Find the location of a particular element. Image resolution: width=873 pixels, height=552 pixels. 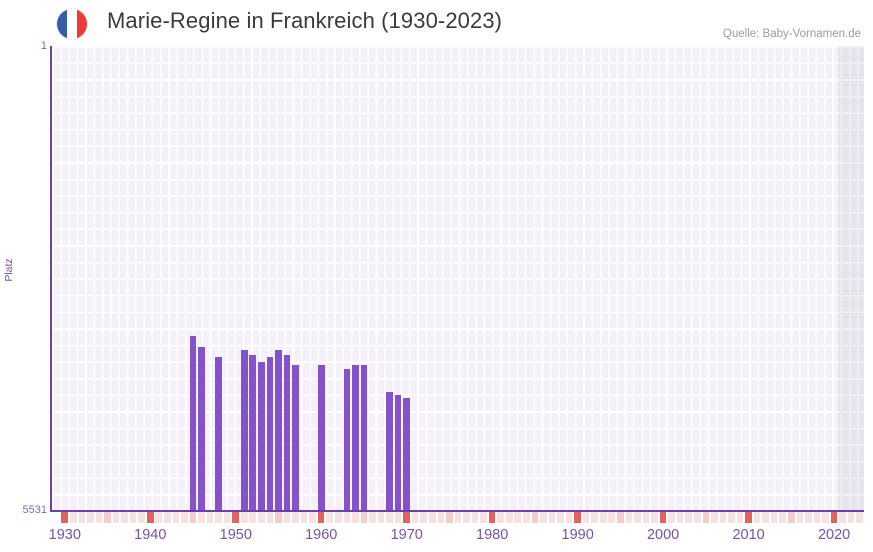

x-axis-tick-label: 2010 is located at coordinates (748, 535).